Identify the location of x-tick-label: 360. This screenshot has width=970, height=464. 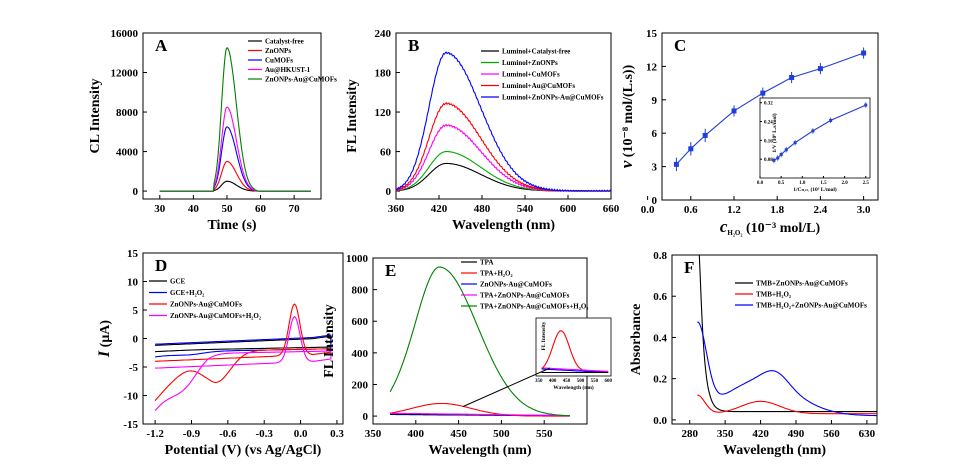
(396, 209).